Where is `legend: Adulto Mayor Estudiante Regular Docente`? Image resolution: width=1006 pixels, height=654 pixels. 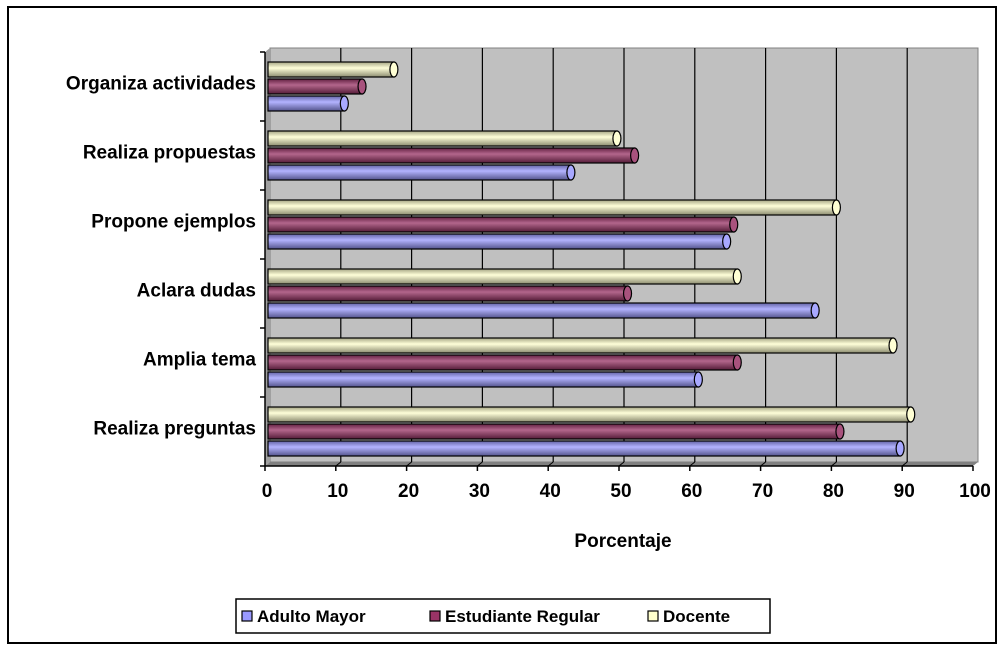
legend: Adulto Mayor Estudiante Regular Docente is located at coordinates (503, 616).